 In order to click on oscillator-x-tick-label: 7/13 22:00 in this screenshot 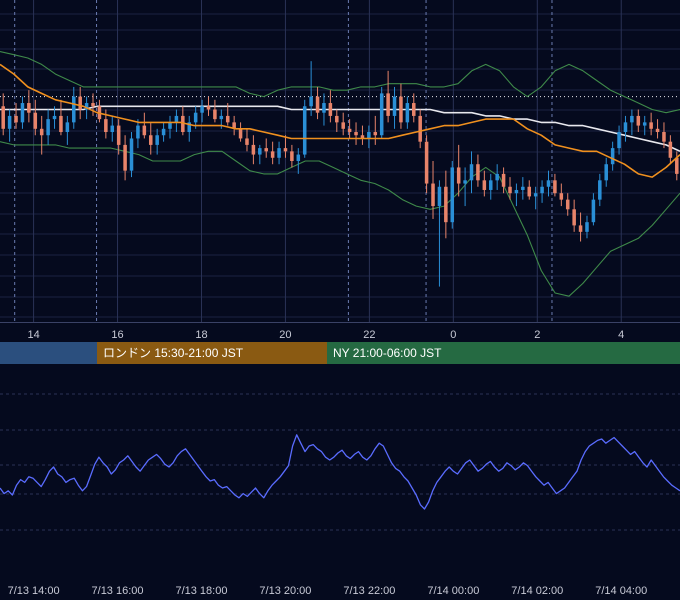, I will do `click(369, 591)`.